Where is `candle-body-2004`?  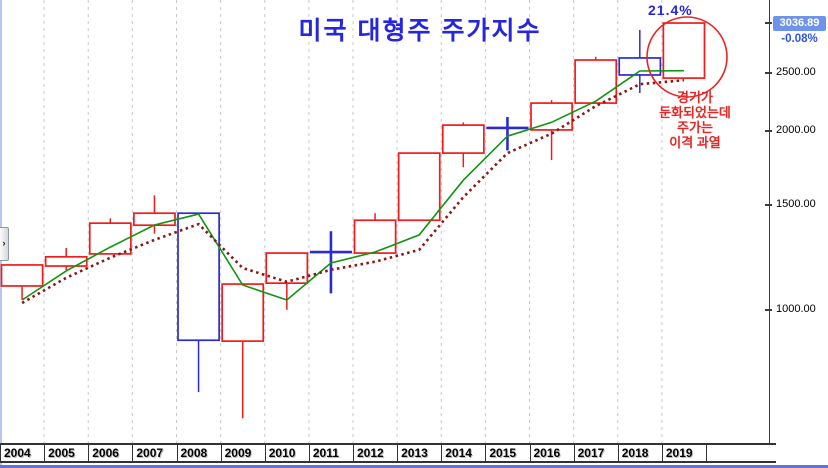 candle-body-2004 is located at coordinates (22, 275).